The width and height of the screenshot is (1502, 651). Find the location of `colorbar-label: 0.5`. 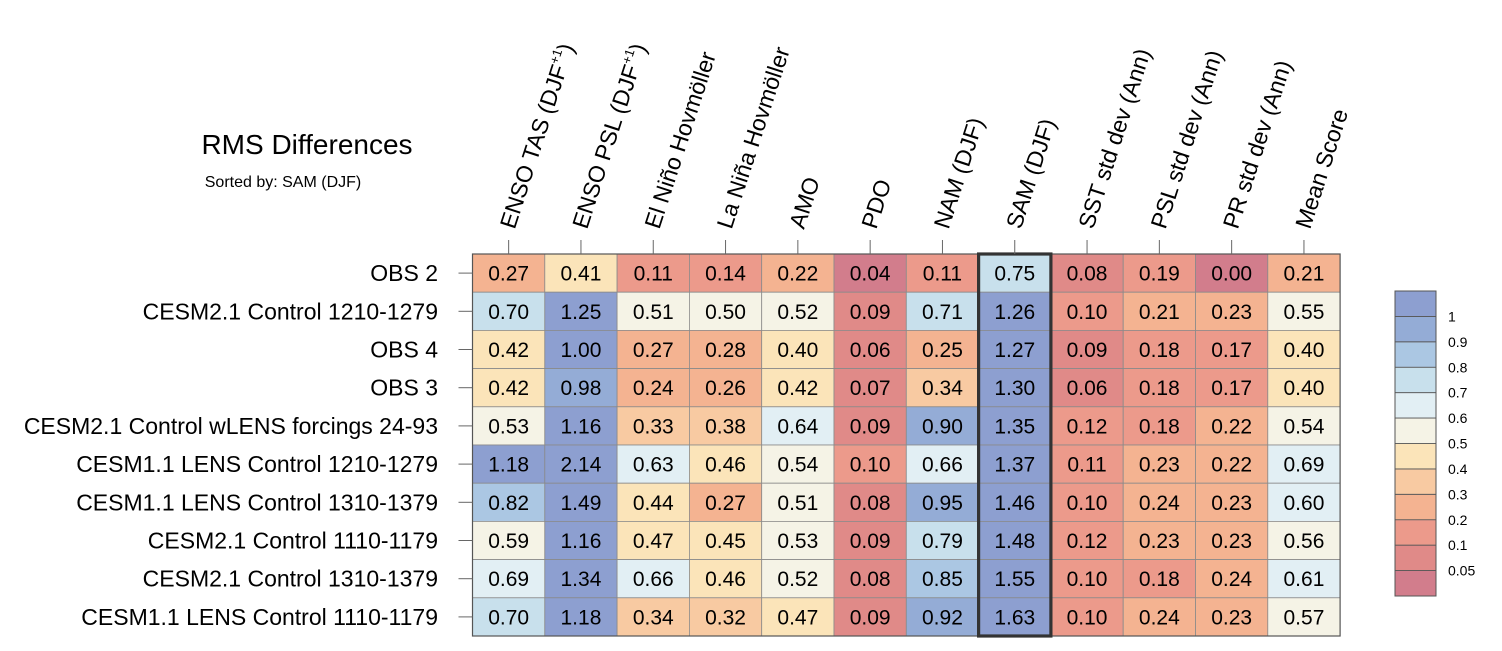

colorbar-label: 0.5 is located at coordinates (1458, 444).